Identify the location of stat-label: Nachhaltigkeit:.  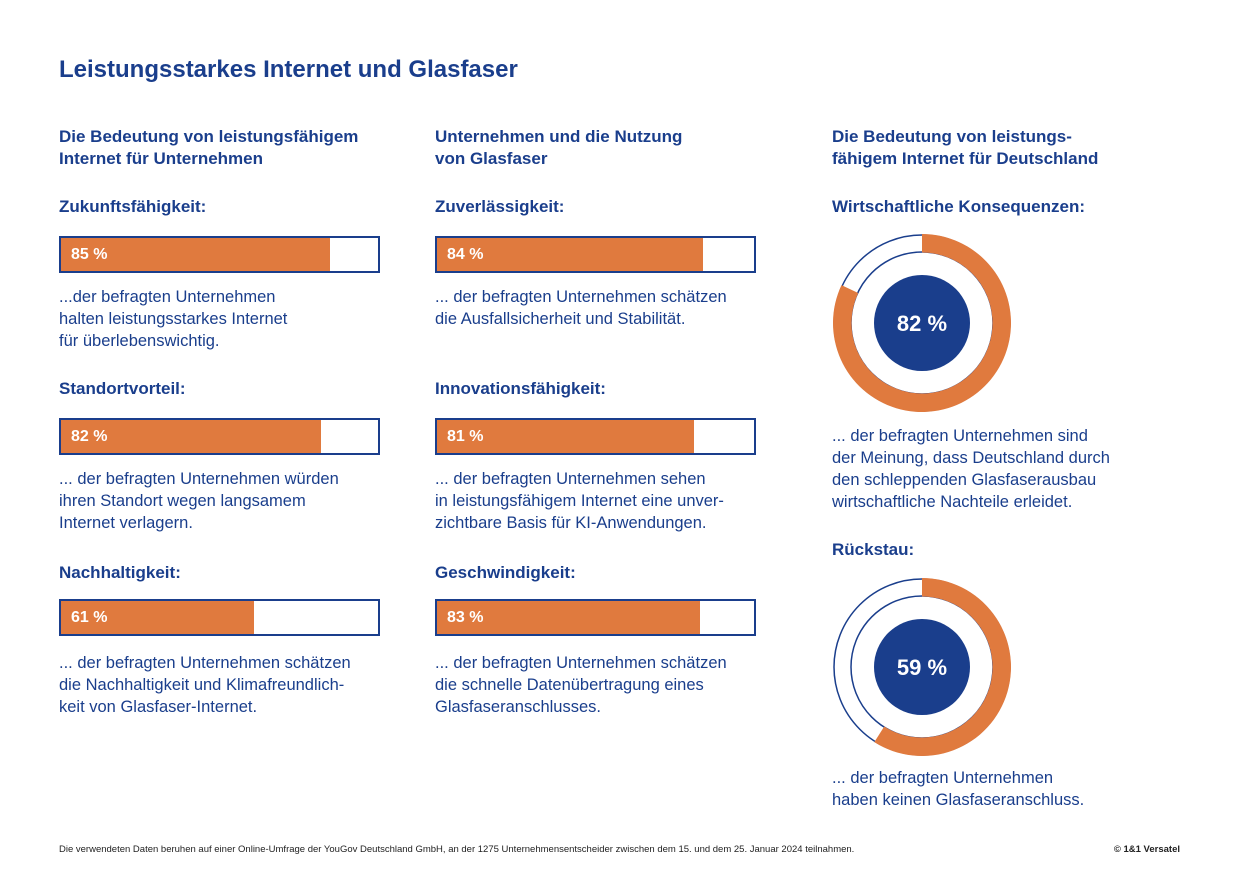
(120, 572).